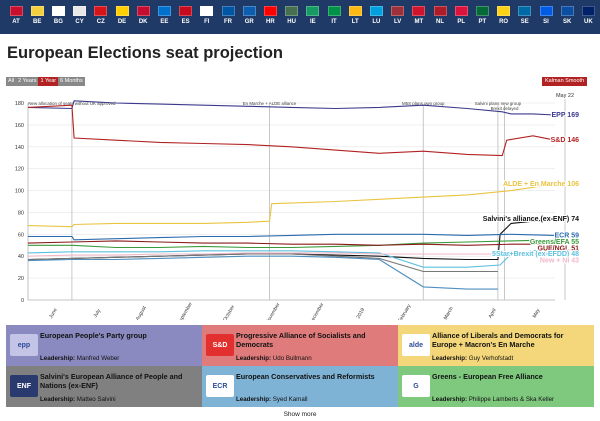  Describe the element at coordinates (482, 18) in the screenshot. I see `flag-pt: PT` at that location.